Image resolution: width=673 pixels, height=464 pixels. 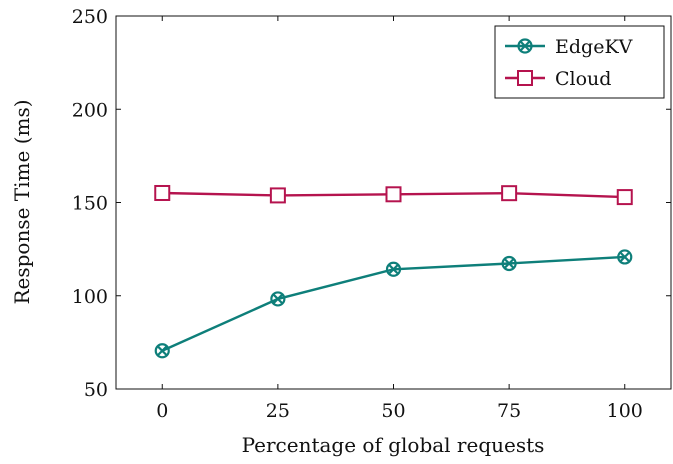 I want to click on legend-marker-edgekv, so click(x=525, y=46).